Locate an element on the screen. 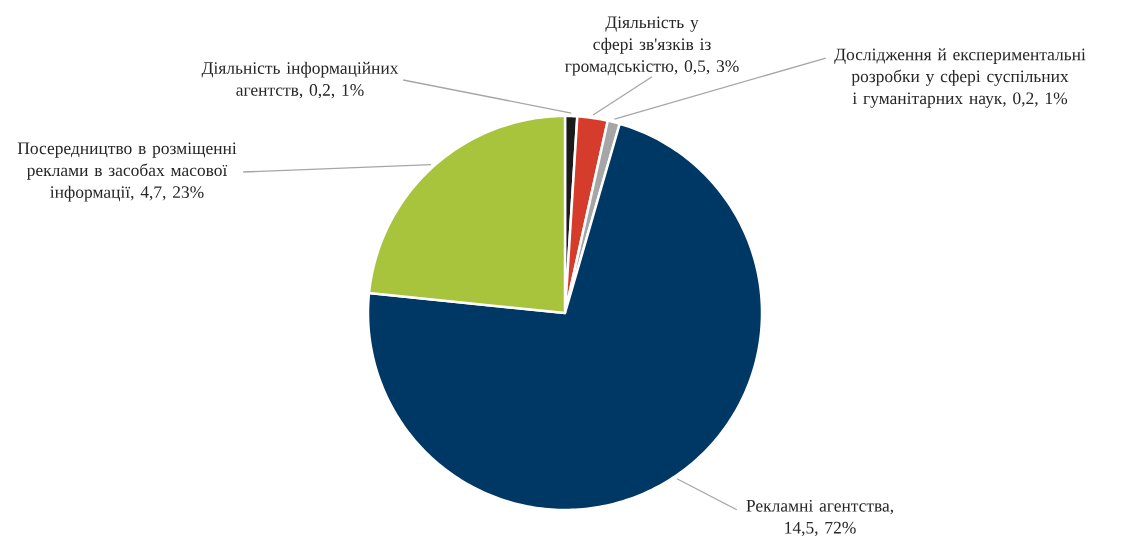 The image size is (1130, 543). slice-label: Рекламні агентства, 14,5, 72% is located at coordinates (820, 518).